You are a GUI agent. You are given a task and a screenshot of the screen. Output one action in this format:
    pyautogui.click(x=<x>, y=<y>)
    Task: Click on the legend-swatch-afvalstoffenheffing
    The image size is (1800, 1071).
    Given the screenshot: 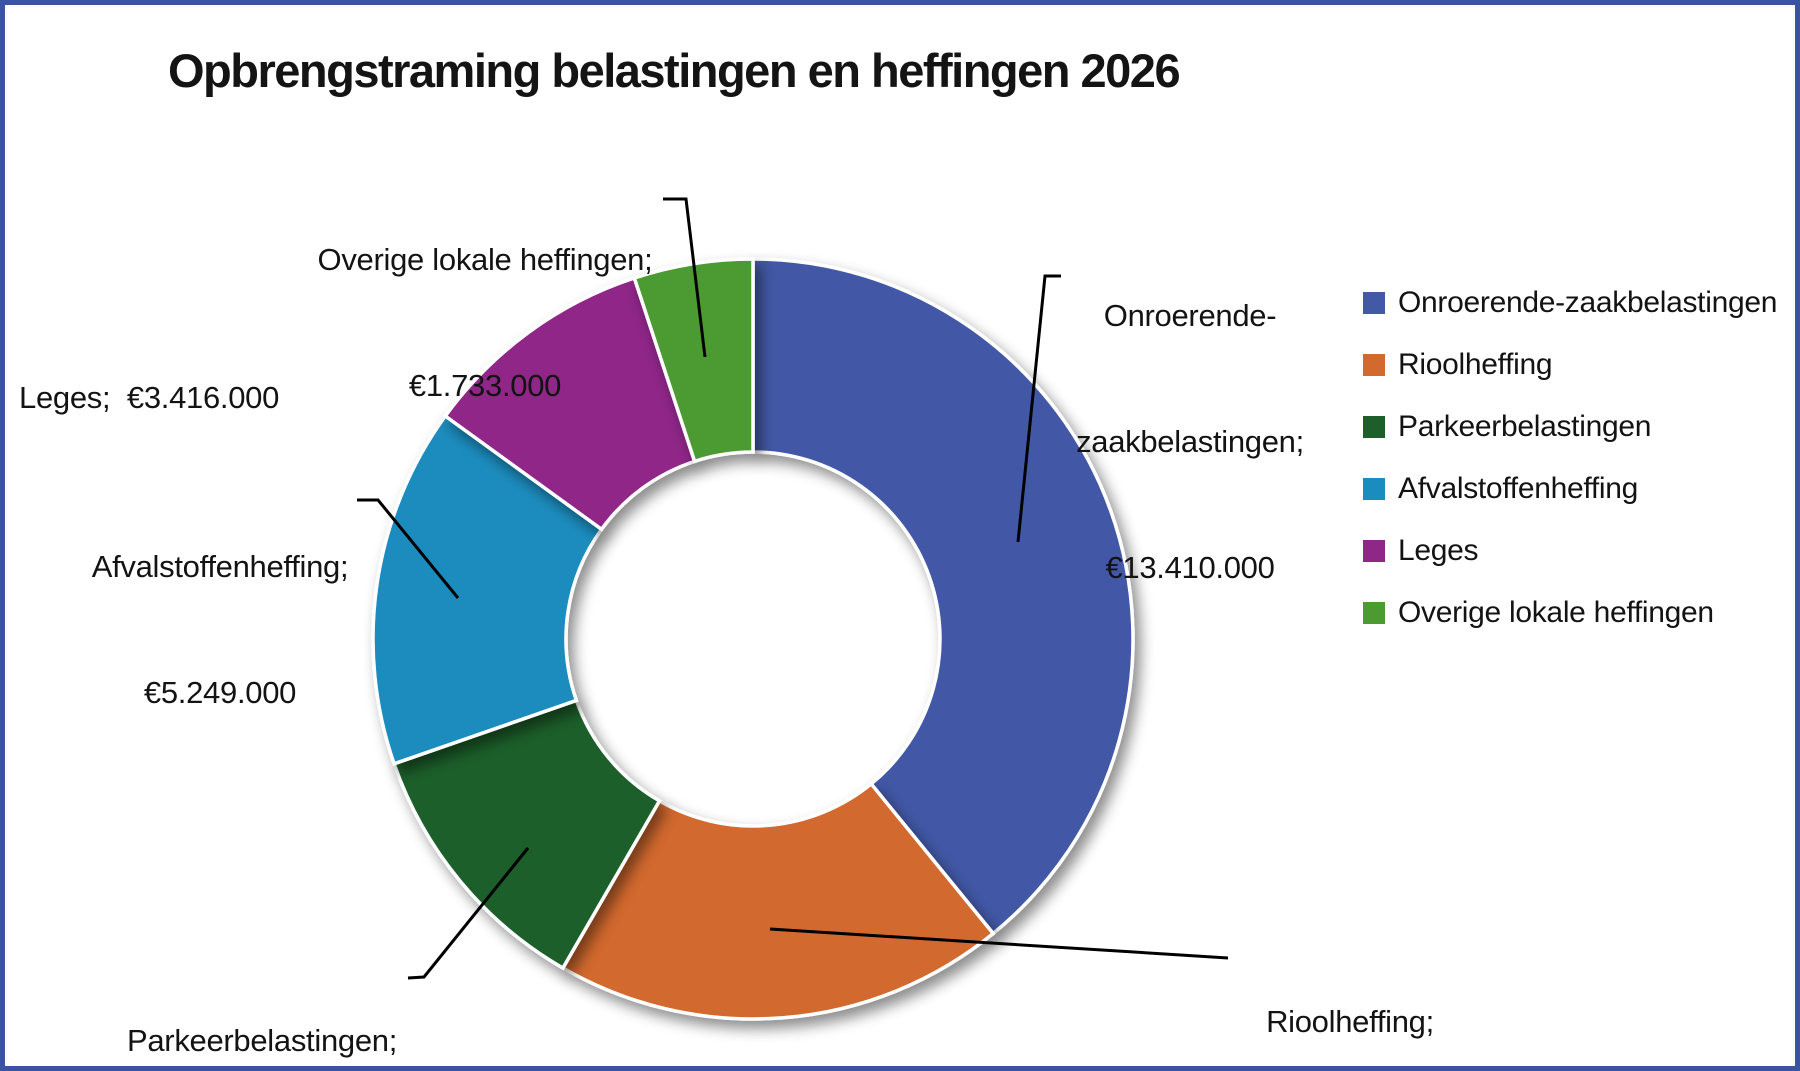 What is the action you would take?
    pyautogui.click(x=1374, y=489)
    